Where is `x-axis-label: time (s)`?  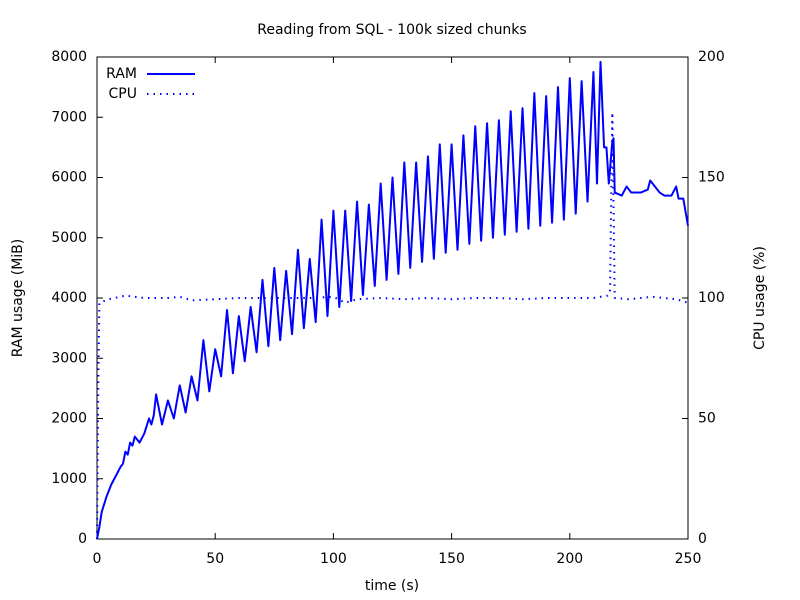
x-axis-label: time (s) is located at coordinates (392, 586).